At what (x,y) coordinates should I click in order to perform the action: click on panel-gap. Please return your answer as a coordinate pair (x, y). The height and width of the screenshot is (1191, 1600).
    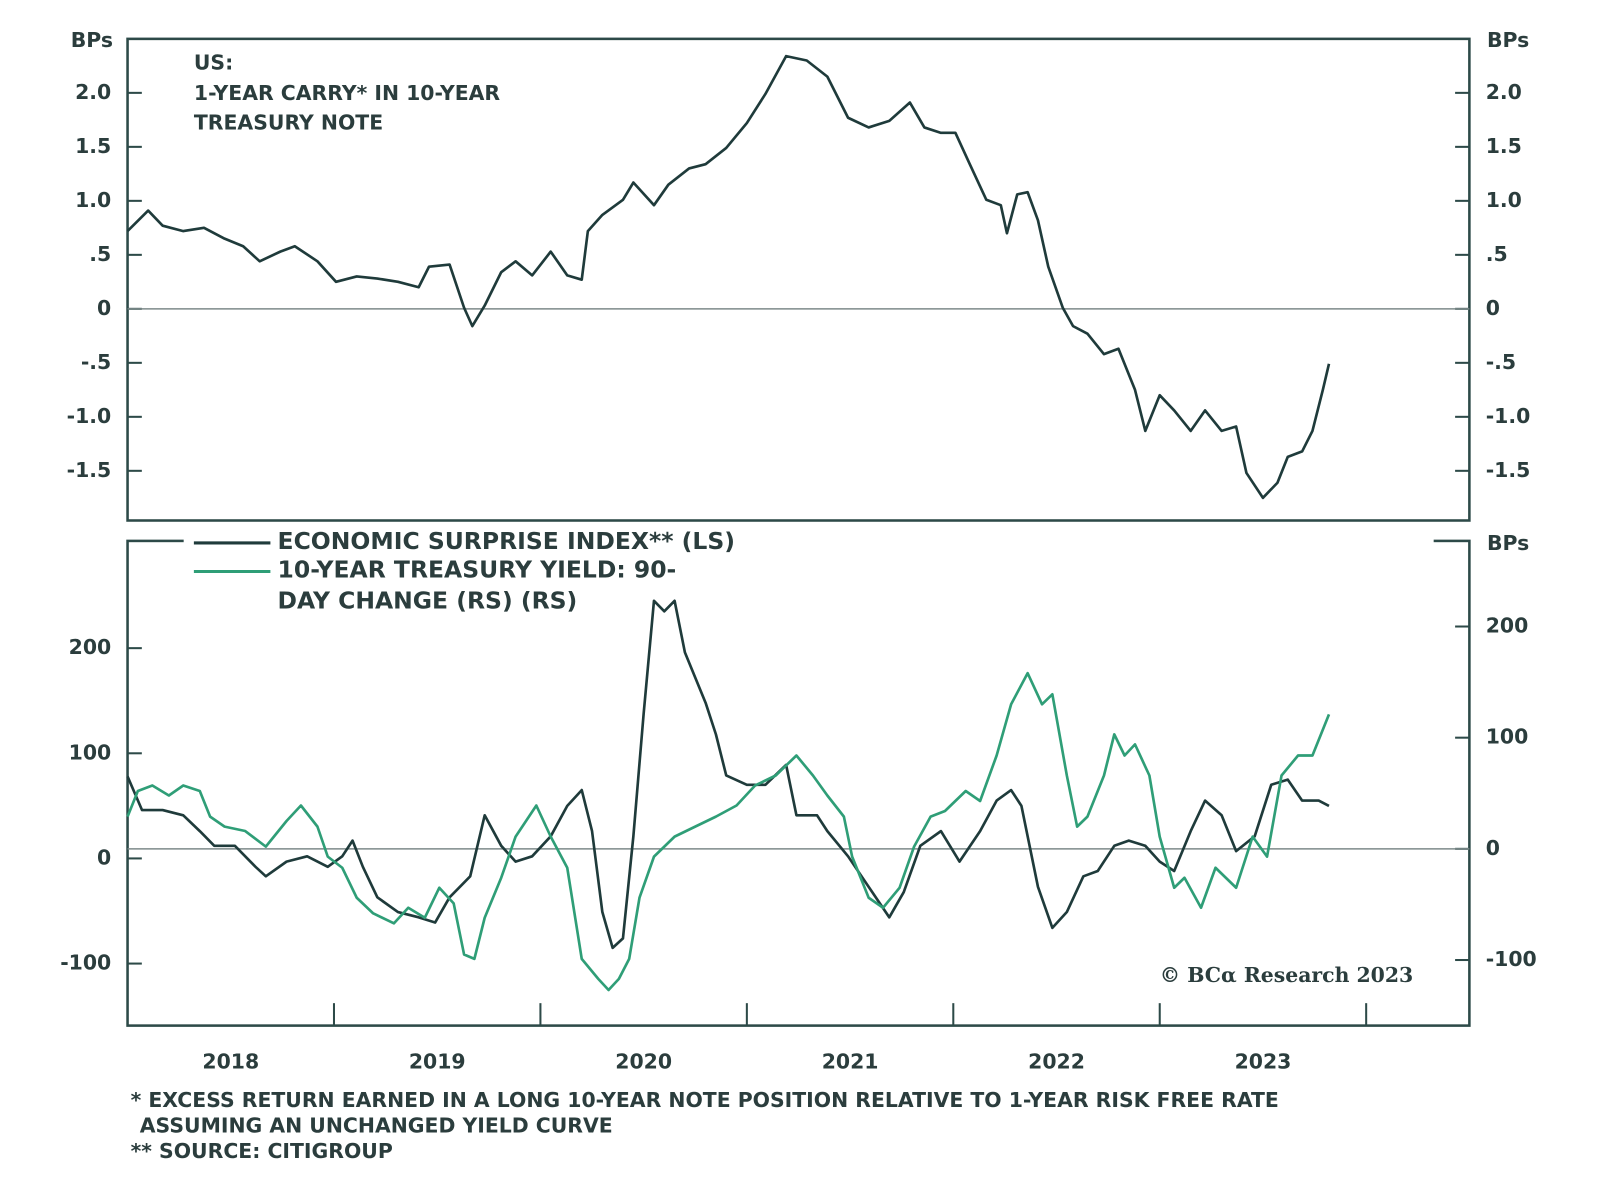
    Looking at the image, I should click on (808, 537).